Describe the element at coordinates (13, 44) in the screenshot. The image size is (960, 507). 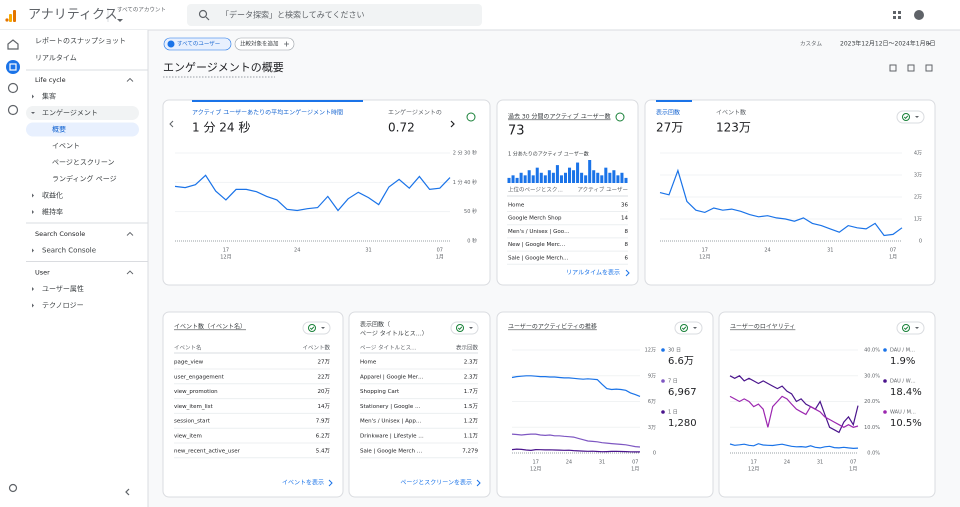
I see `home-icon` at that location.